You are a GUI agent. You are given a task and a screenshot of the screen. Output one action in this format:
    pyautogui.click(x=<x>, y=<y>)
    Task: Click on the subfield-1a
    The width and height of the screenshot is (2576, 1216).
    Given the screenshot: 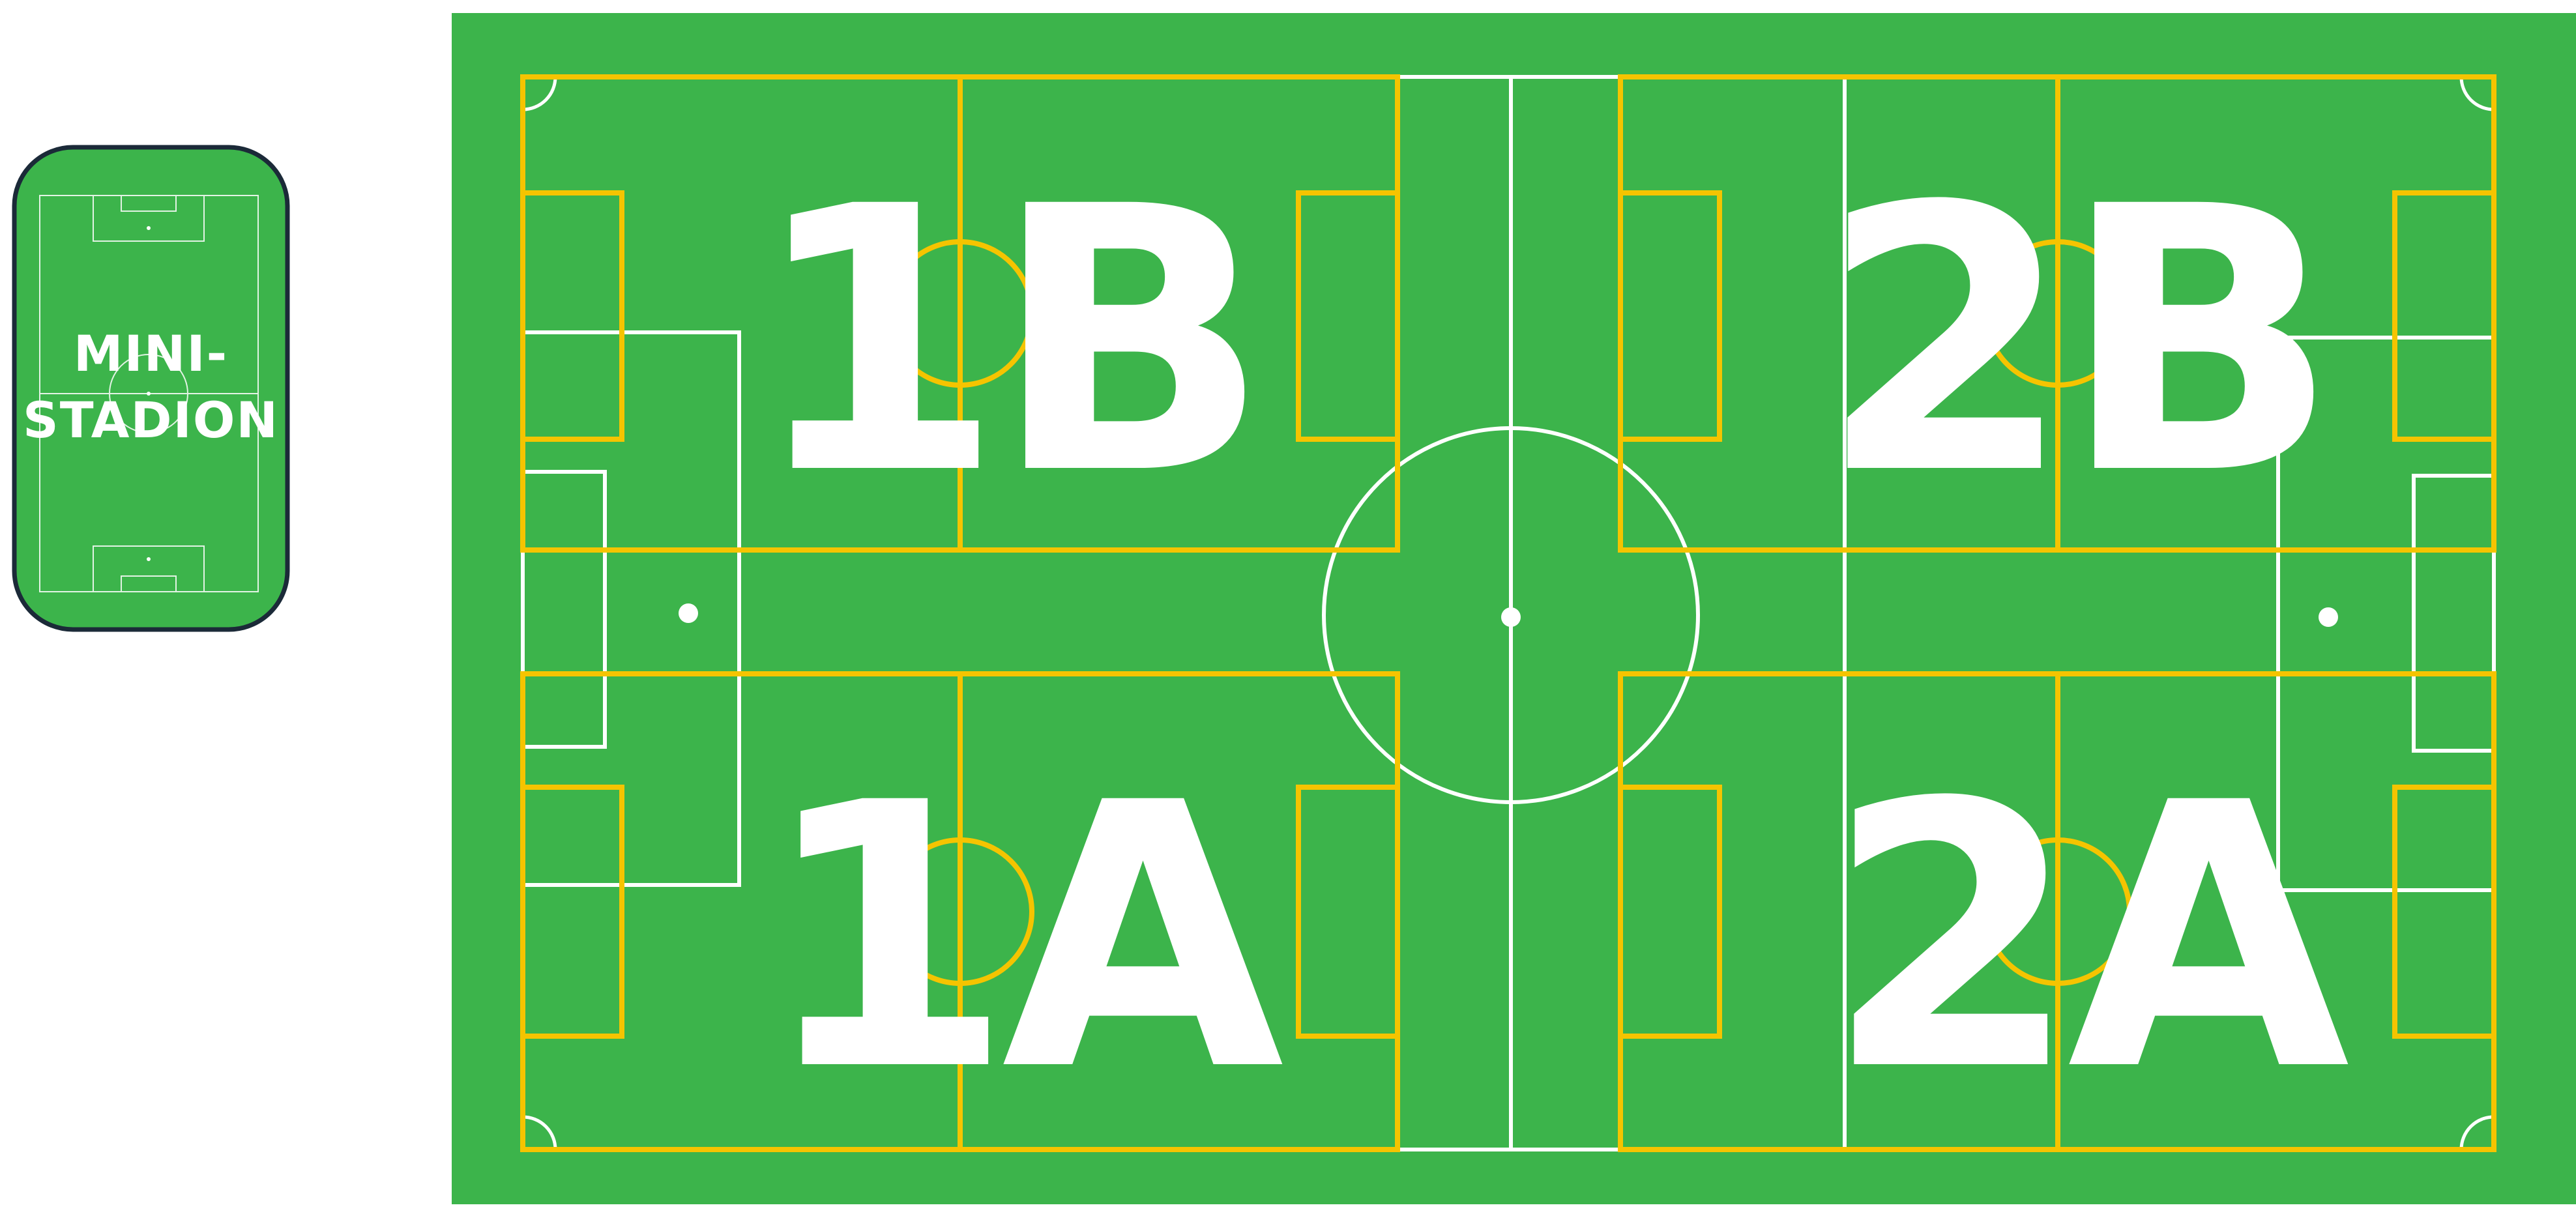 What is the action you would take?
    pyautogui.click(x=960, y=911)
    